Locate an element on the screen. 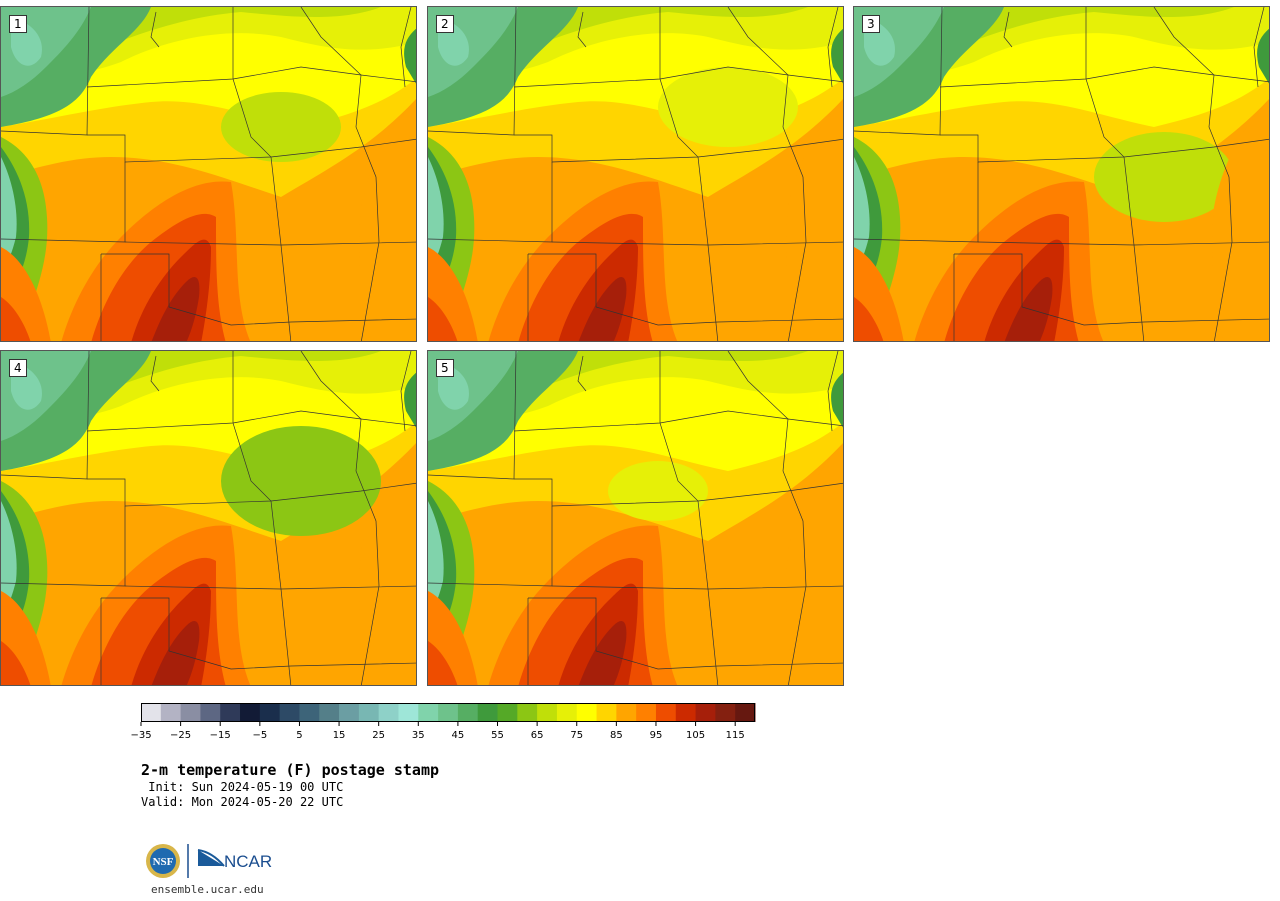 The height and width of the screenshot is (901, 1280). temperature-colorbar: −35 −25 −15 −5 5 15 25 35 45 55 65 75 85 95 105 115 is located at coordinates (443, 722).